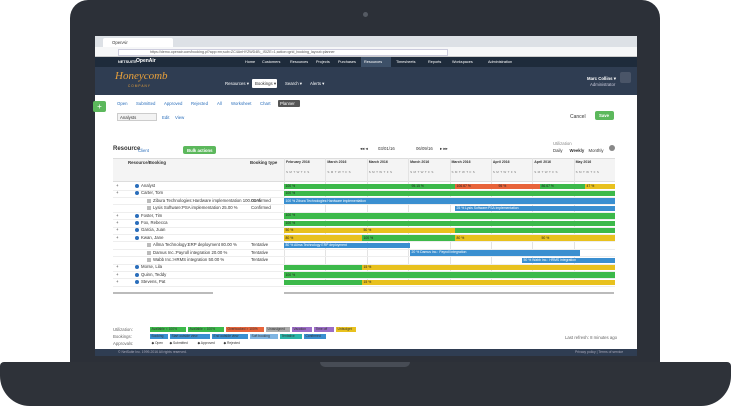 This screenshot has height=419, width=731. I want to click on cancel-button: Cancel, so click(578, 116).